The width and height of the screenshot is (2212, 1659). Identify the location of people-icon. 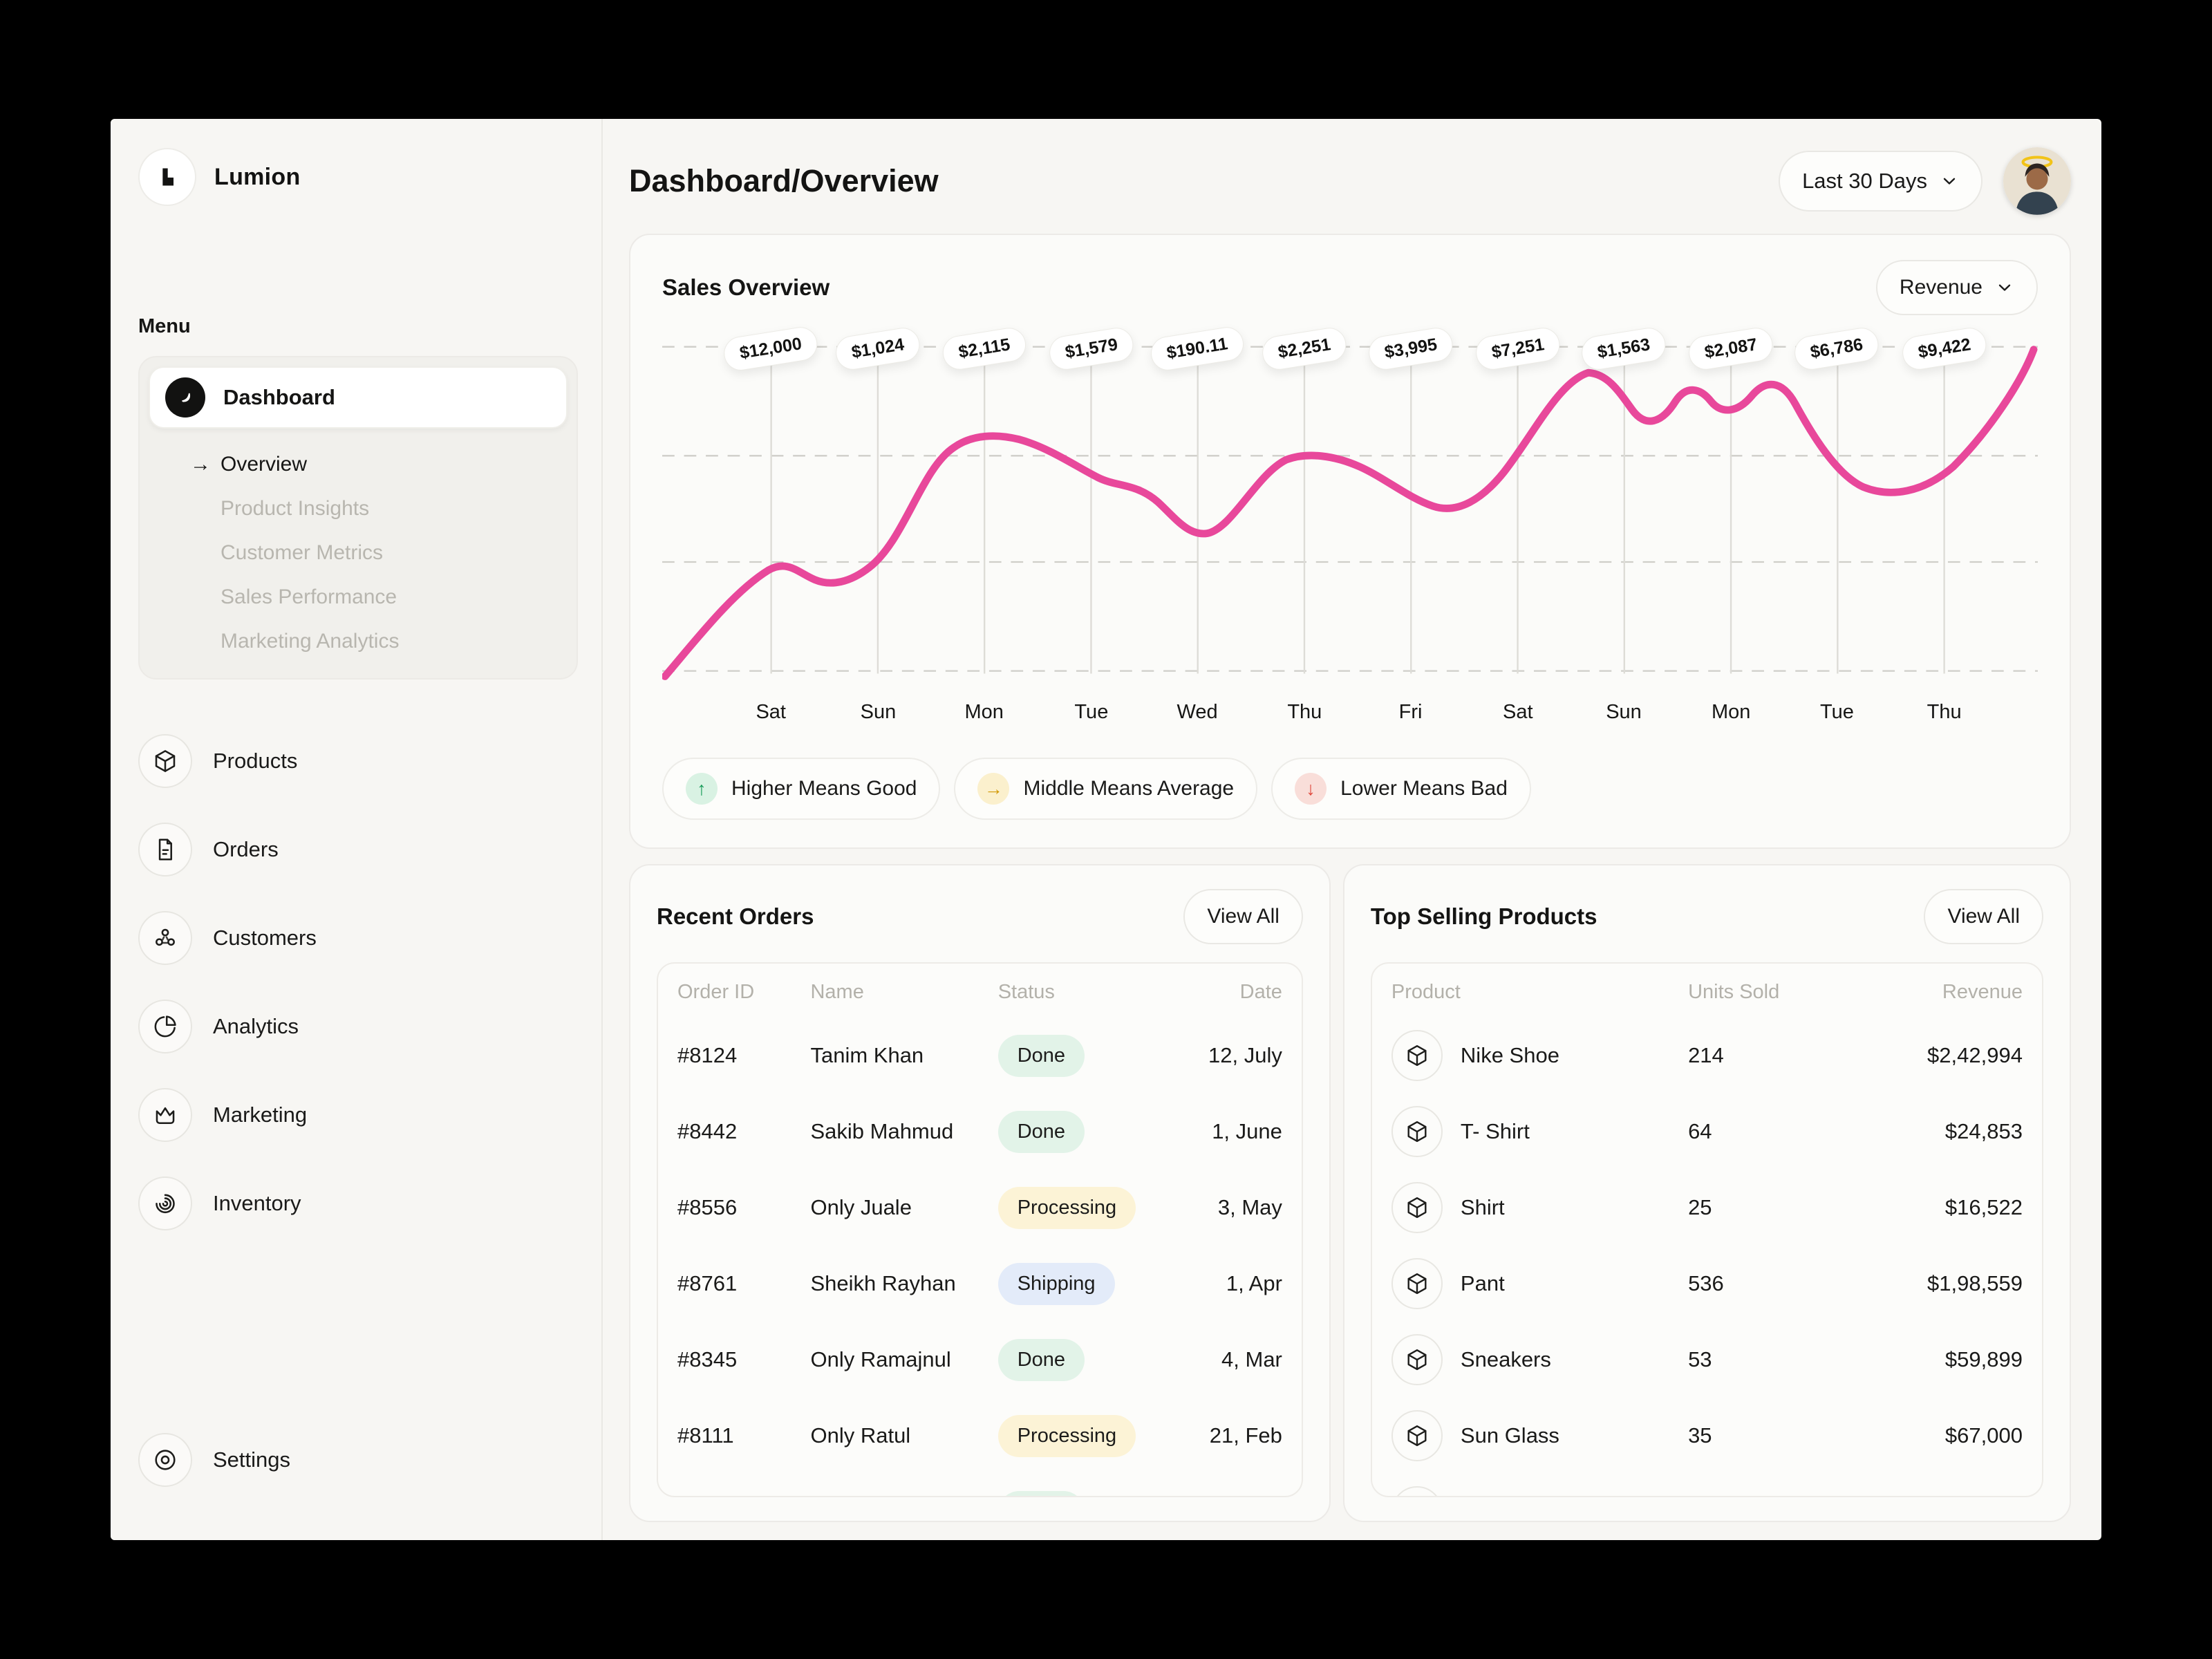
(165, 938).